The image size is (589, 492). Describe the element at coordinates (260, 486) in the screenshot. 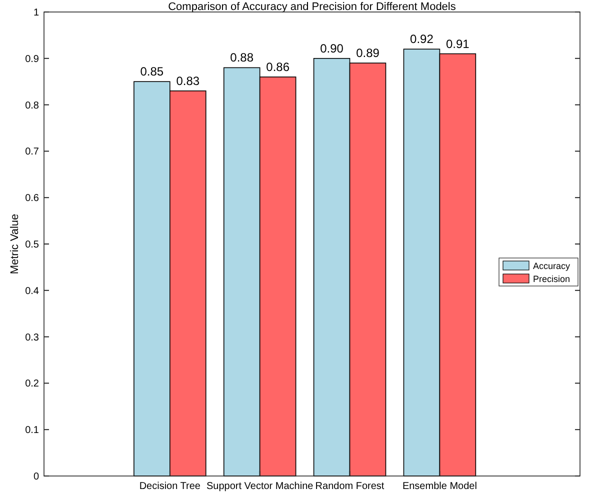

I see `x-tick-label: Support Vector Machine` at that location.